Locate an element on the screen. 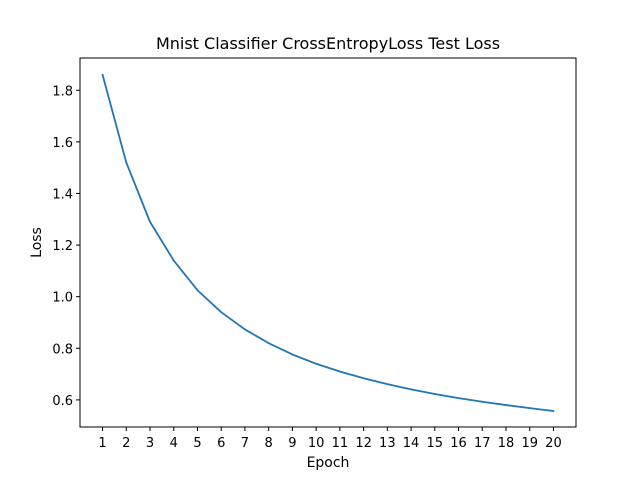  y-tick-label: 0.6 is located at coordinates (62, 401).